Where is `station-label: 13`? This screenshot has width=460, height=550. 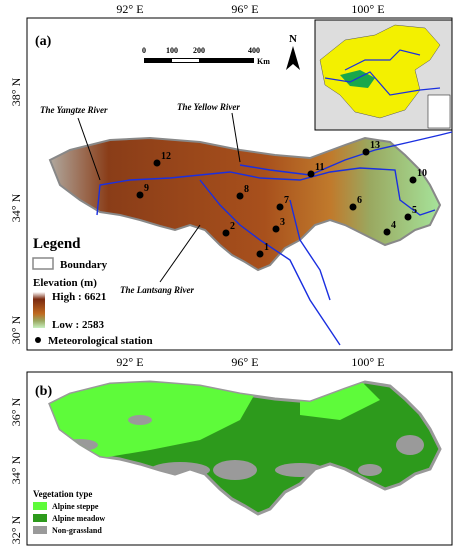 station-label: 13 is located at coordinates (375, 145).